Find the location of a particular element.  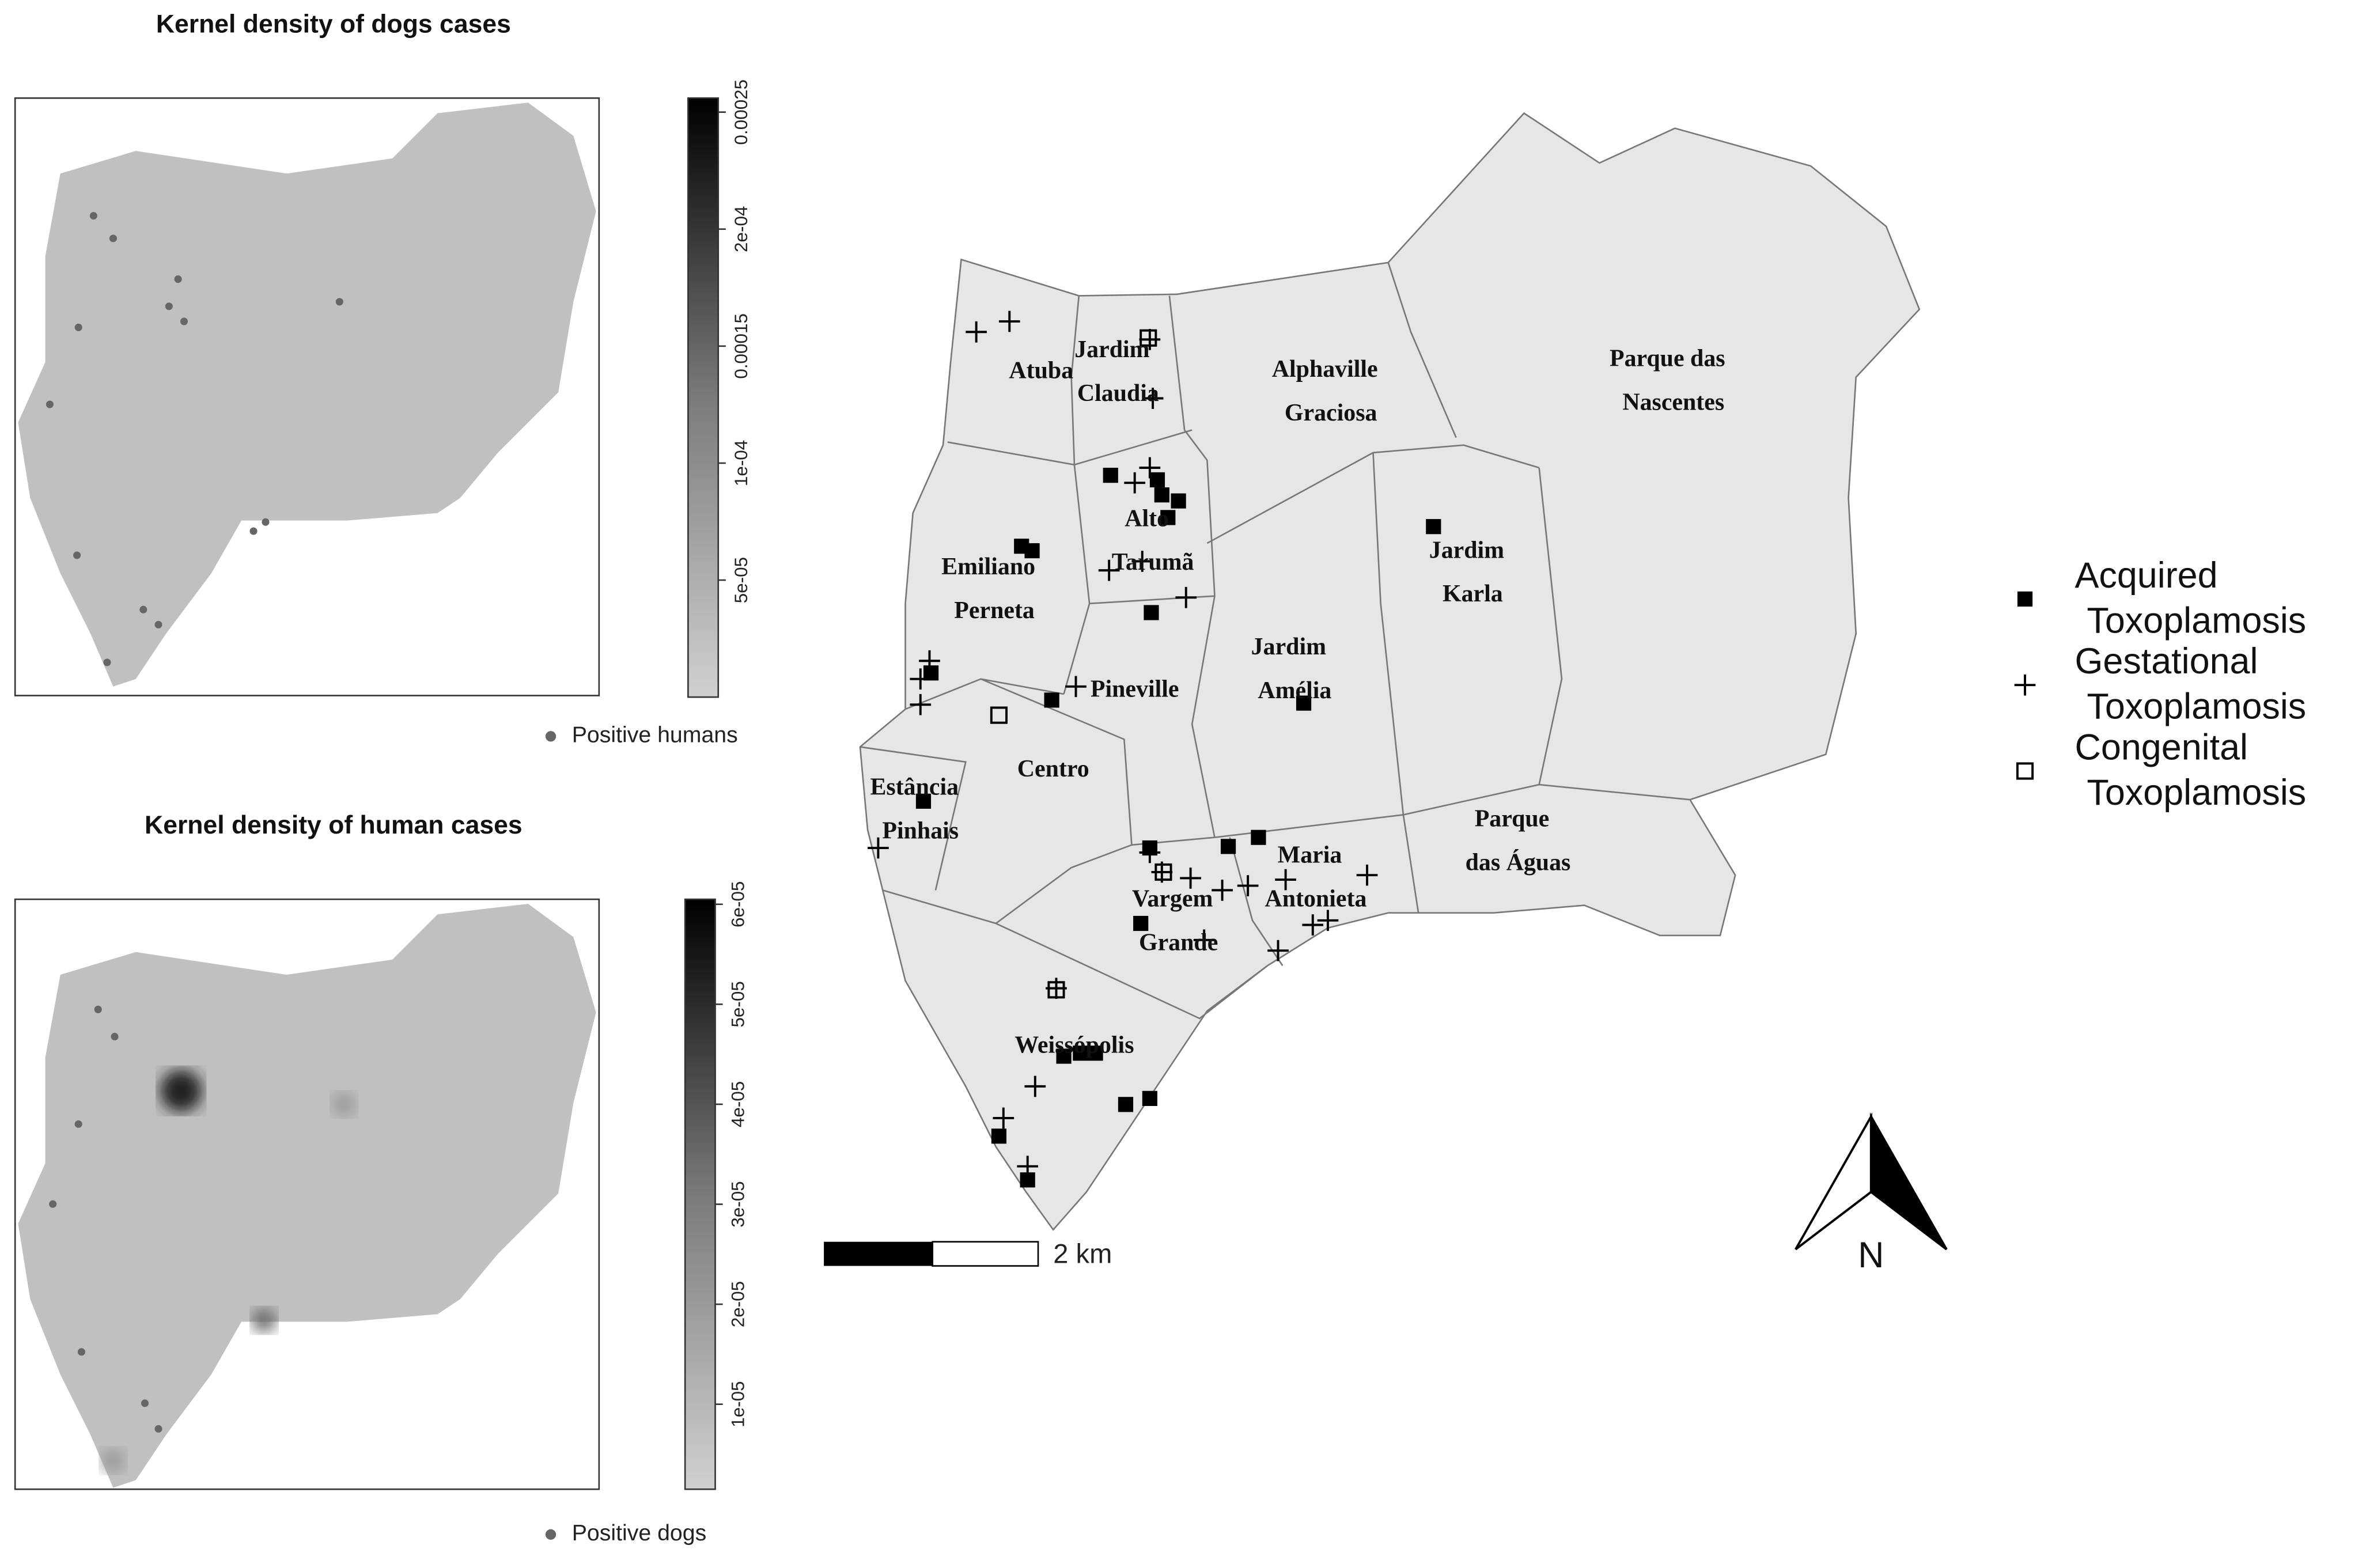

neighborhood-label: Amélia is located at coordinates (1294, 690).